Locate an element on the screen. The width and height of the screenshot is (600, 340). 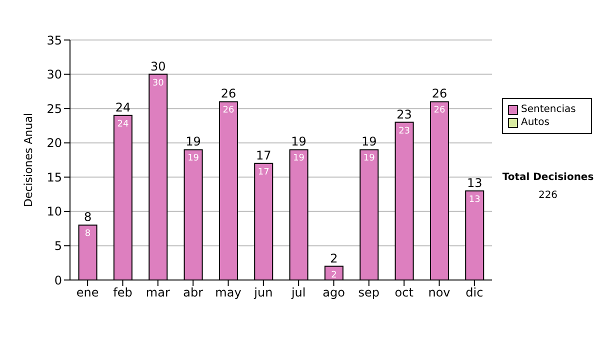
y-axis-title: Decisiones Anual is located at coordinates (28, 160).